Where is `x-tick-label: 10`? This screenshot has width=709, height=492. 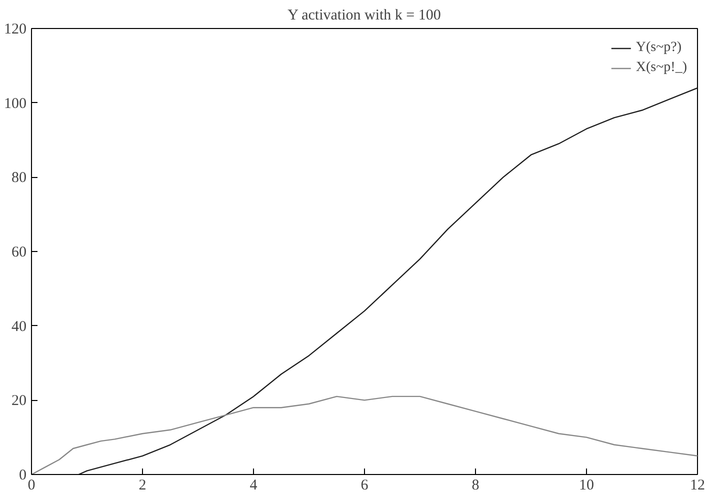 x-tick-label: 10 is located at coordinates (586, 485).